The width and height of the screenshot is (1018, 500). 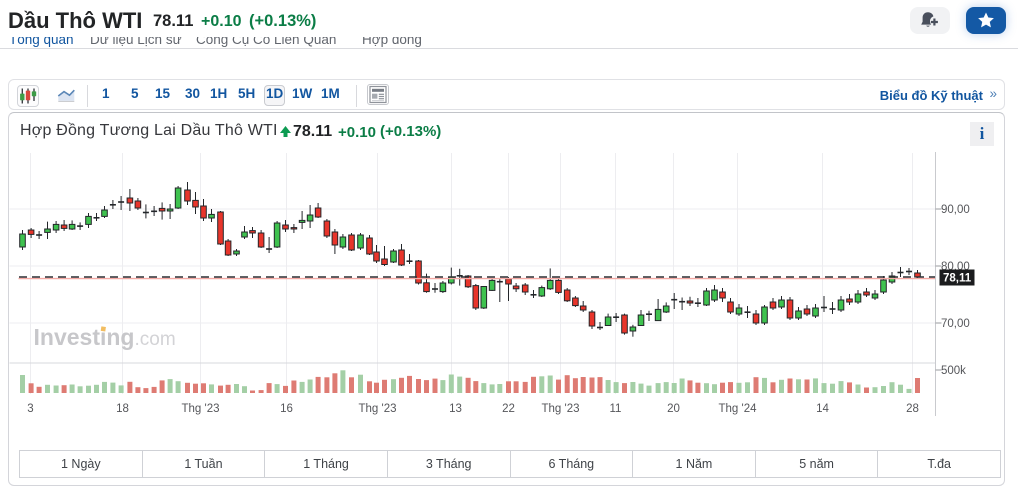 What do you see at coordinates (508, 409) in the screenshot?
I see `svg-text: 22` at bounding box center [508, 409].